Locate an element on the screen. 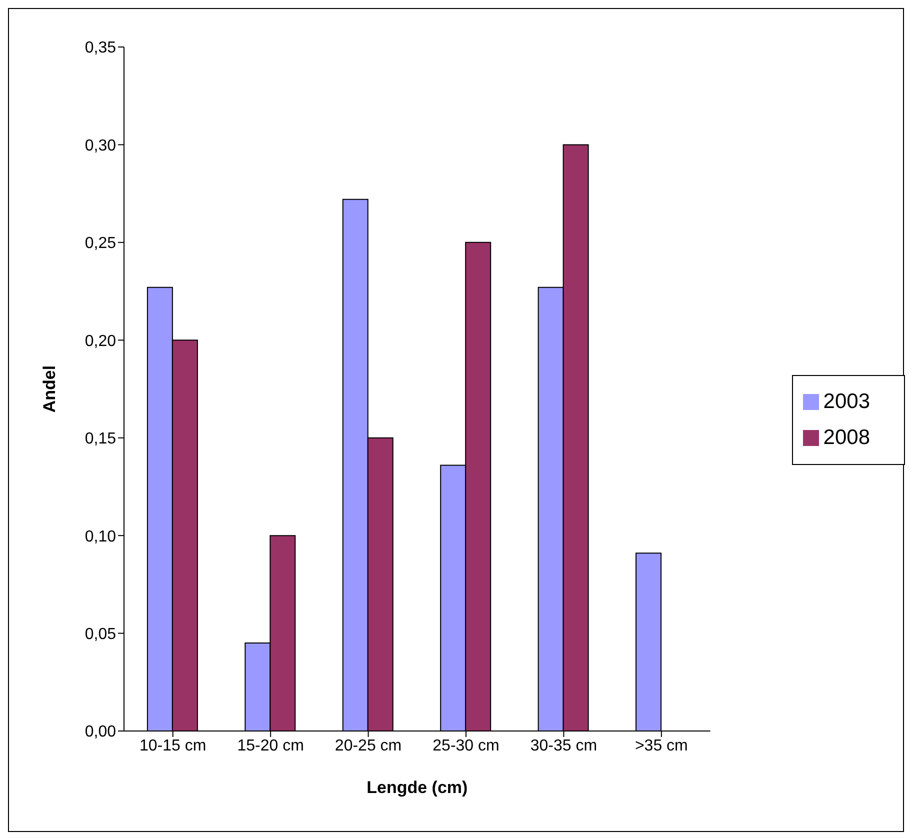 The width and height of the screenshot is (912, 838). y-tick-label: 0,15 is located at coordinates (100, 439).